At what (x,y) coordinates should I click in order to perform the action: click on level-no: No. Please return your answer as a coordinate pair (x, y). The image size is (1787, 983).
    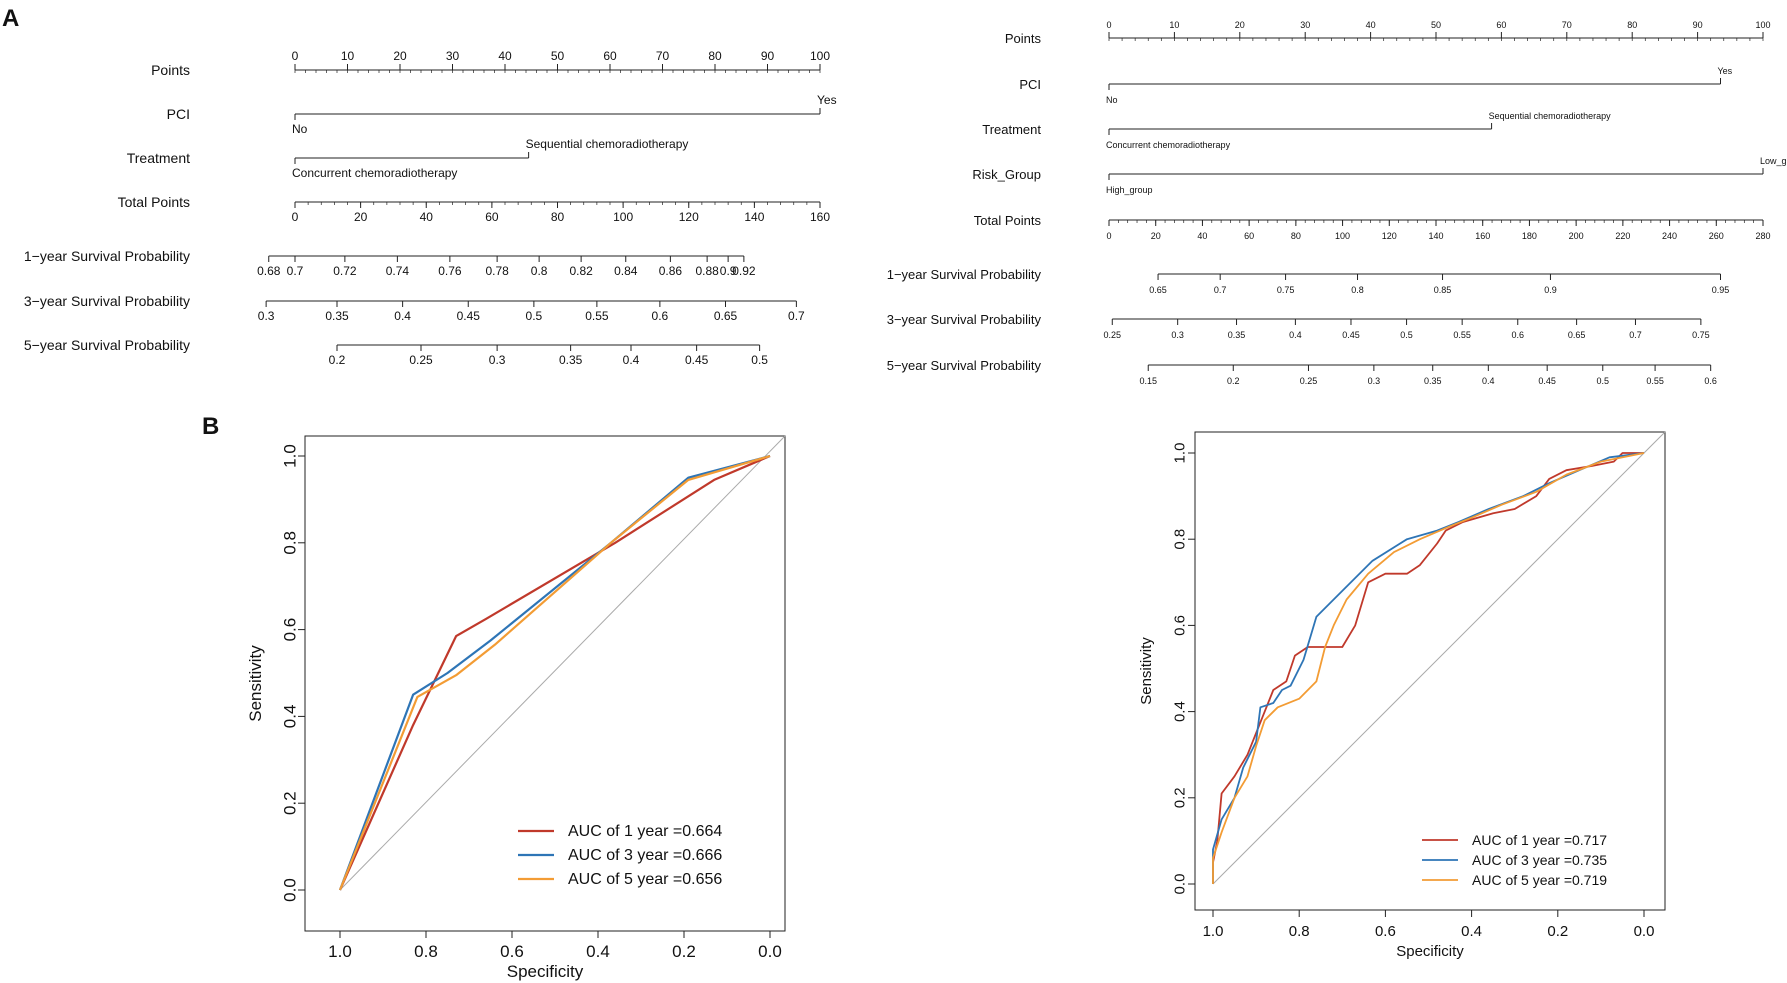
    Looking at the image, I should click on (300, 129).